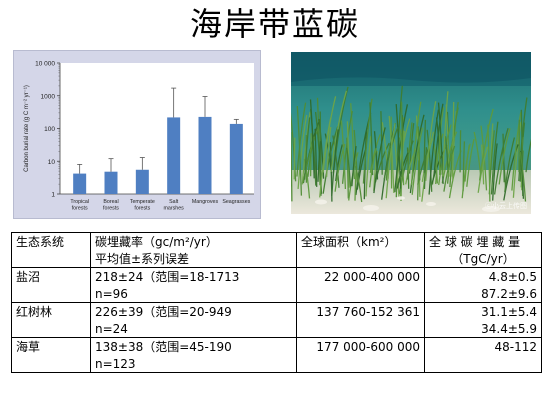  Describe the element at coordinates (193, 355) in the screenshot. I see `cell-burial-rate: 138±38（范围=45-190 n=123` at that location.